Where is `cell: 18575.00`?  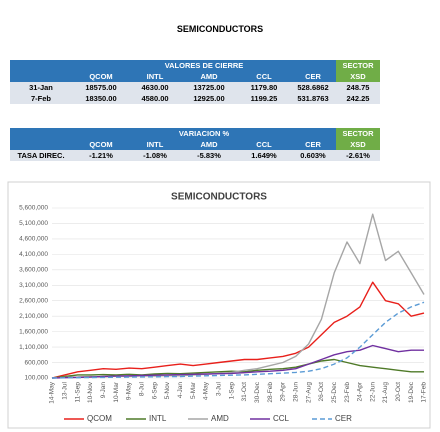
cell: 18575.00 is located at coordinates (101, 87).